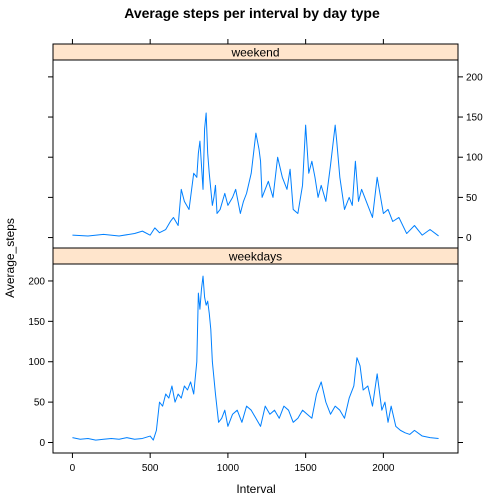 The height and width of the screenshot is (504, 504). What do you see at coordinates (469, 238) in the screenshot?
I see `y-tick-label-weekend: 0` at bounding box center [469, 238].